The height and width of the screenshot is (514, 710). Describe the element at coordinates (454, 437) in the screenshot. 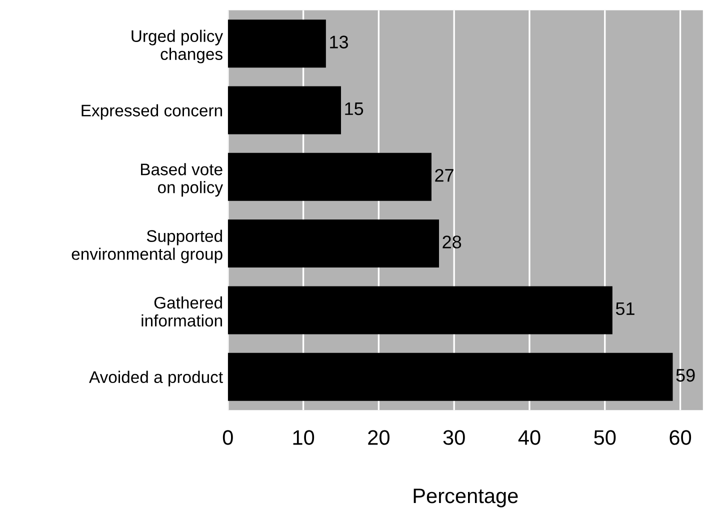

I see `x-tick-label: 30` at that location.